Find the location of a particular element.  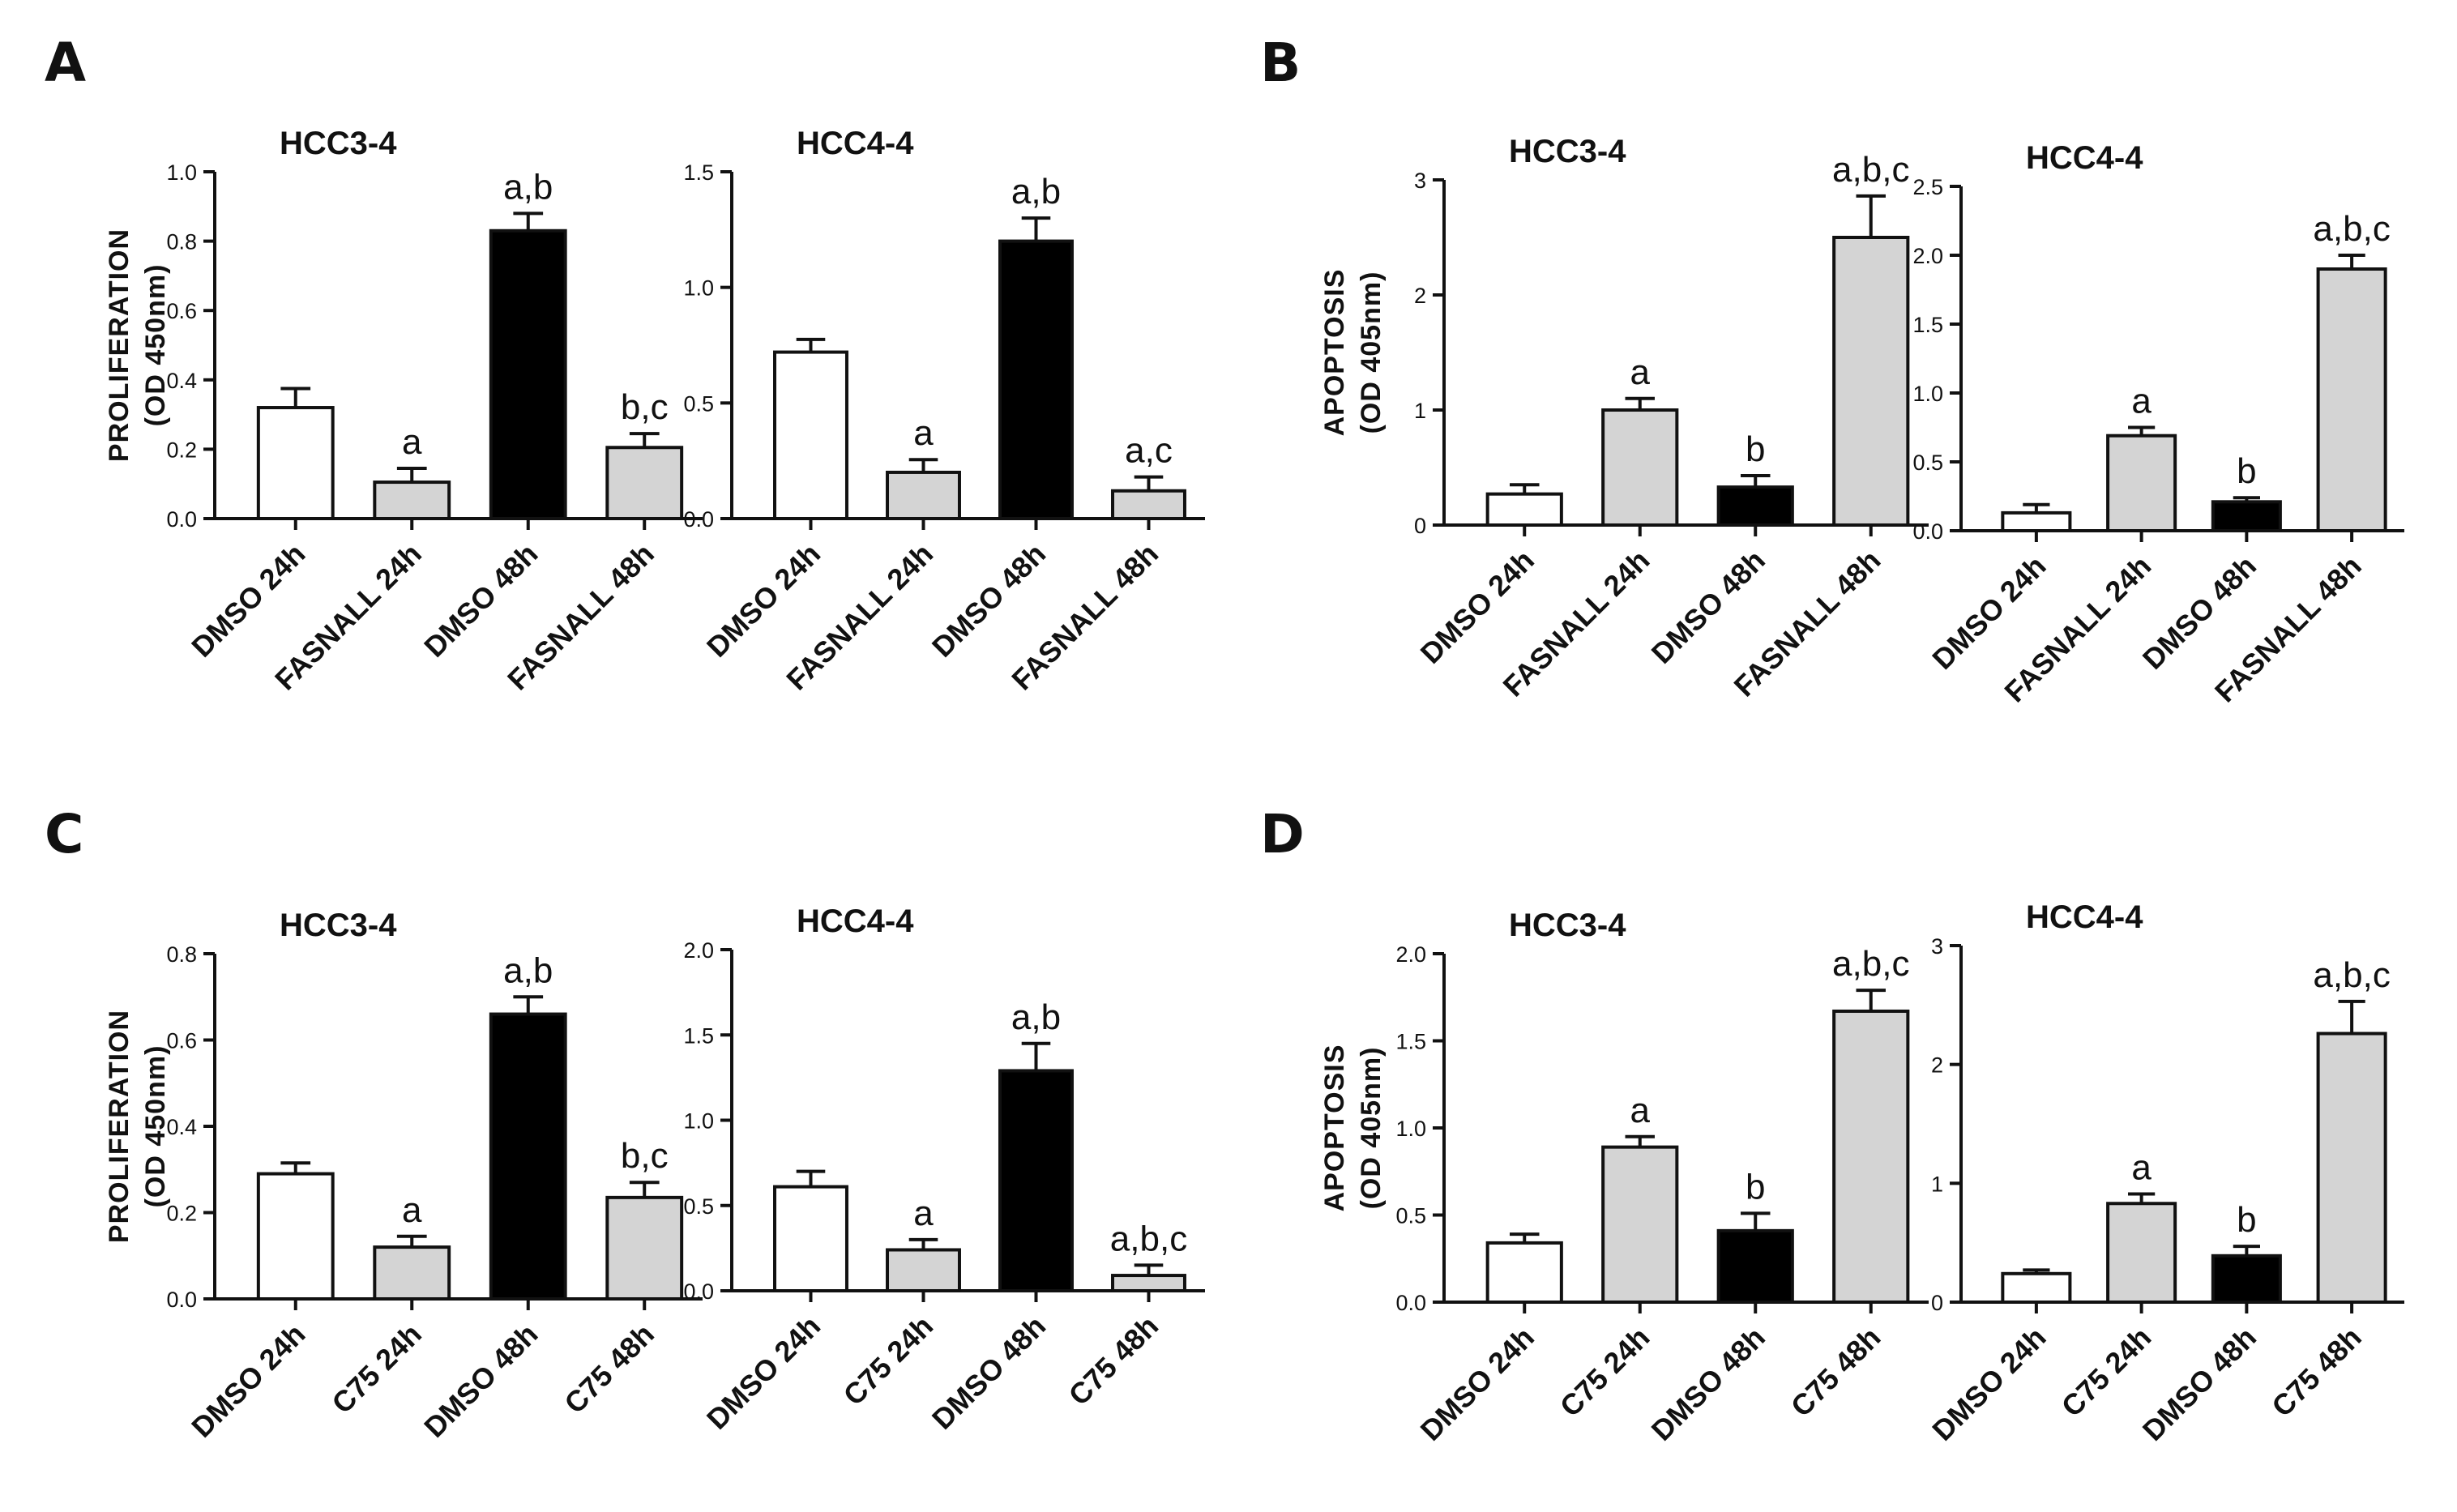

panel-letter-b: B is located at coordinates (1280, 63).